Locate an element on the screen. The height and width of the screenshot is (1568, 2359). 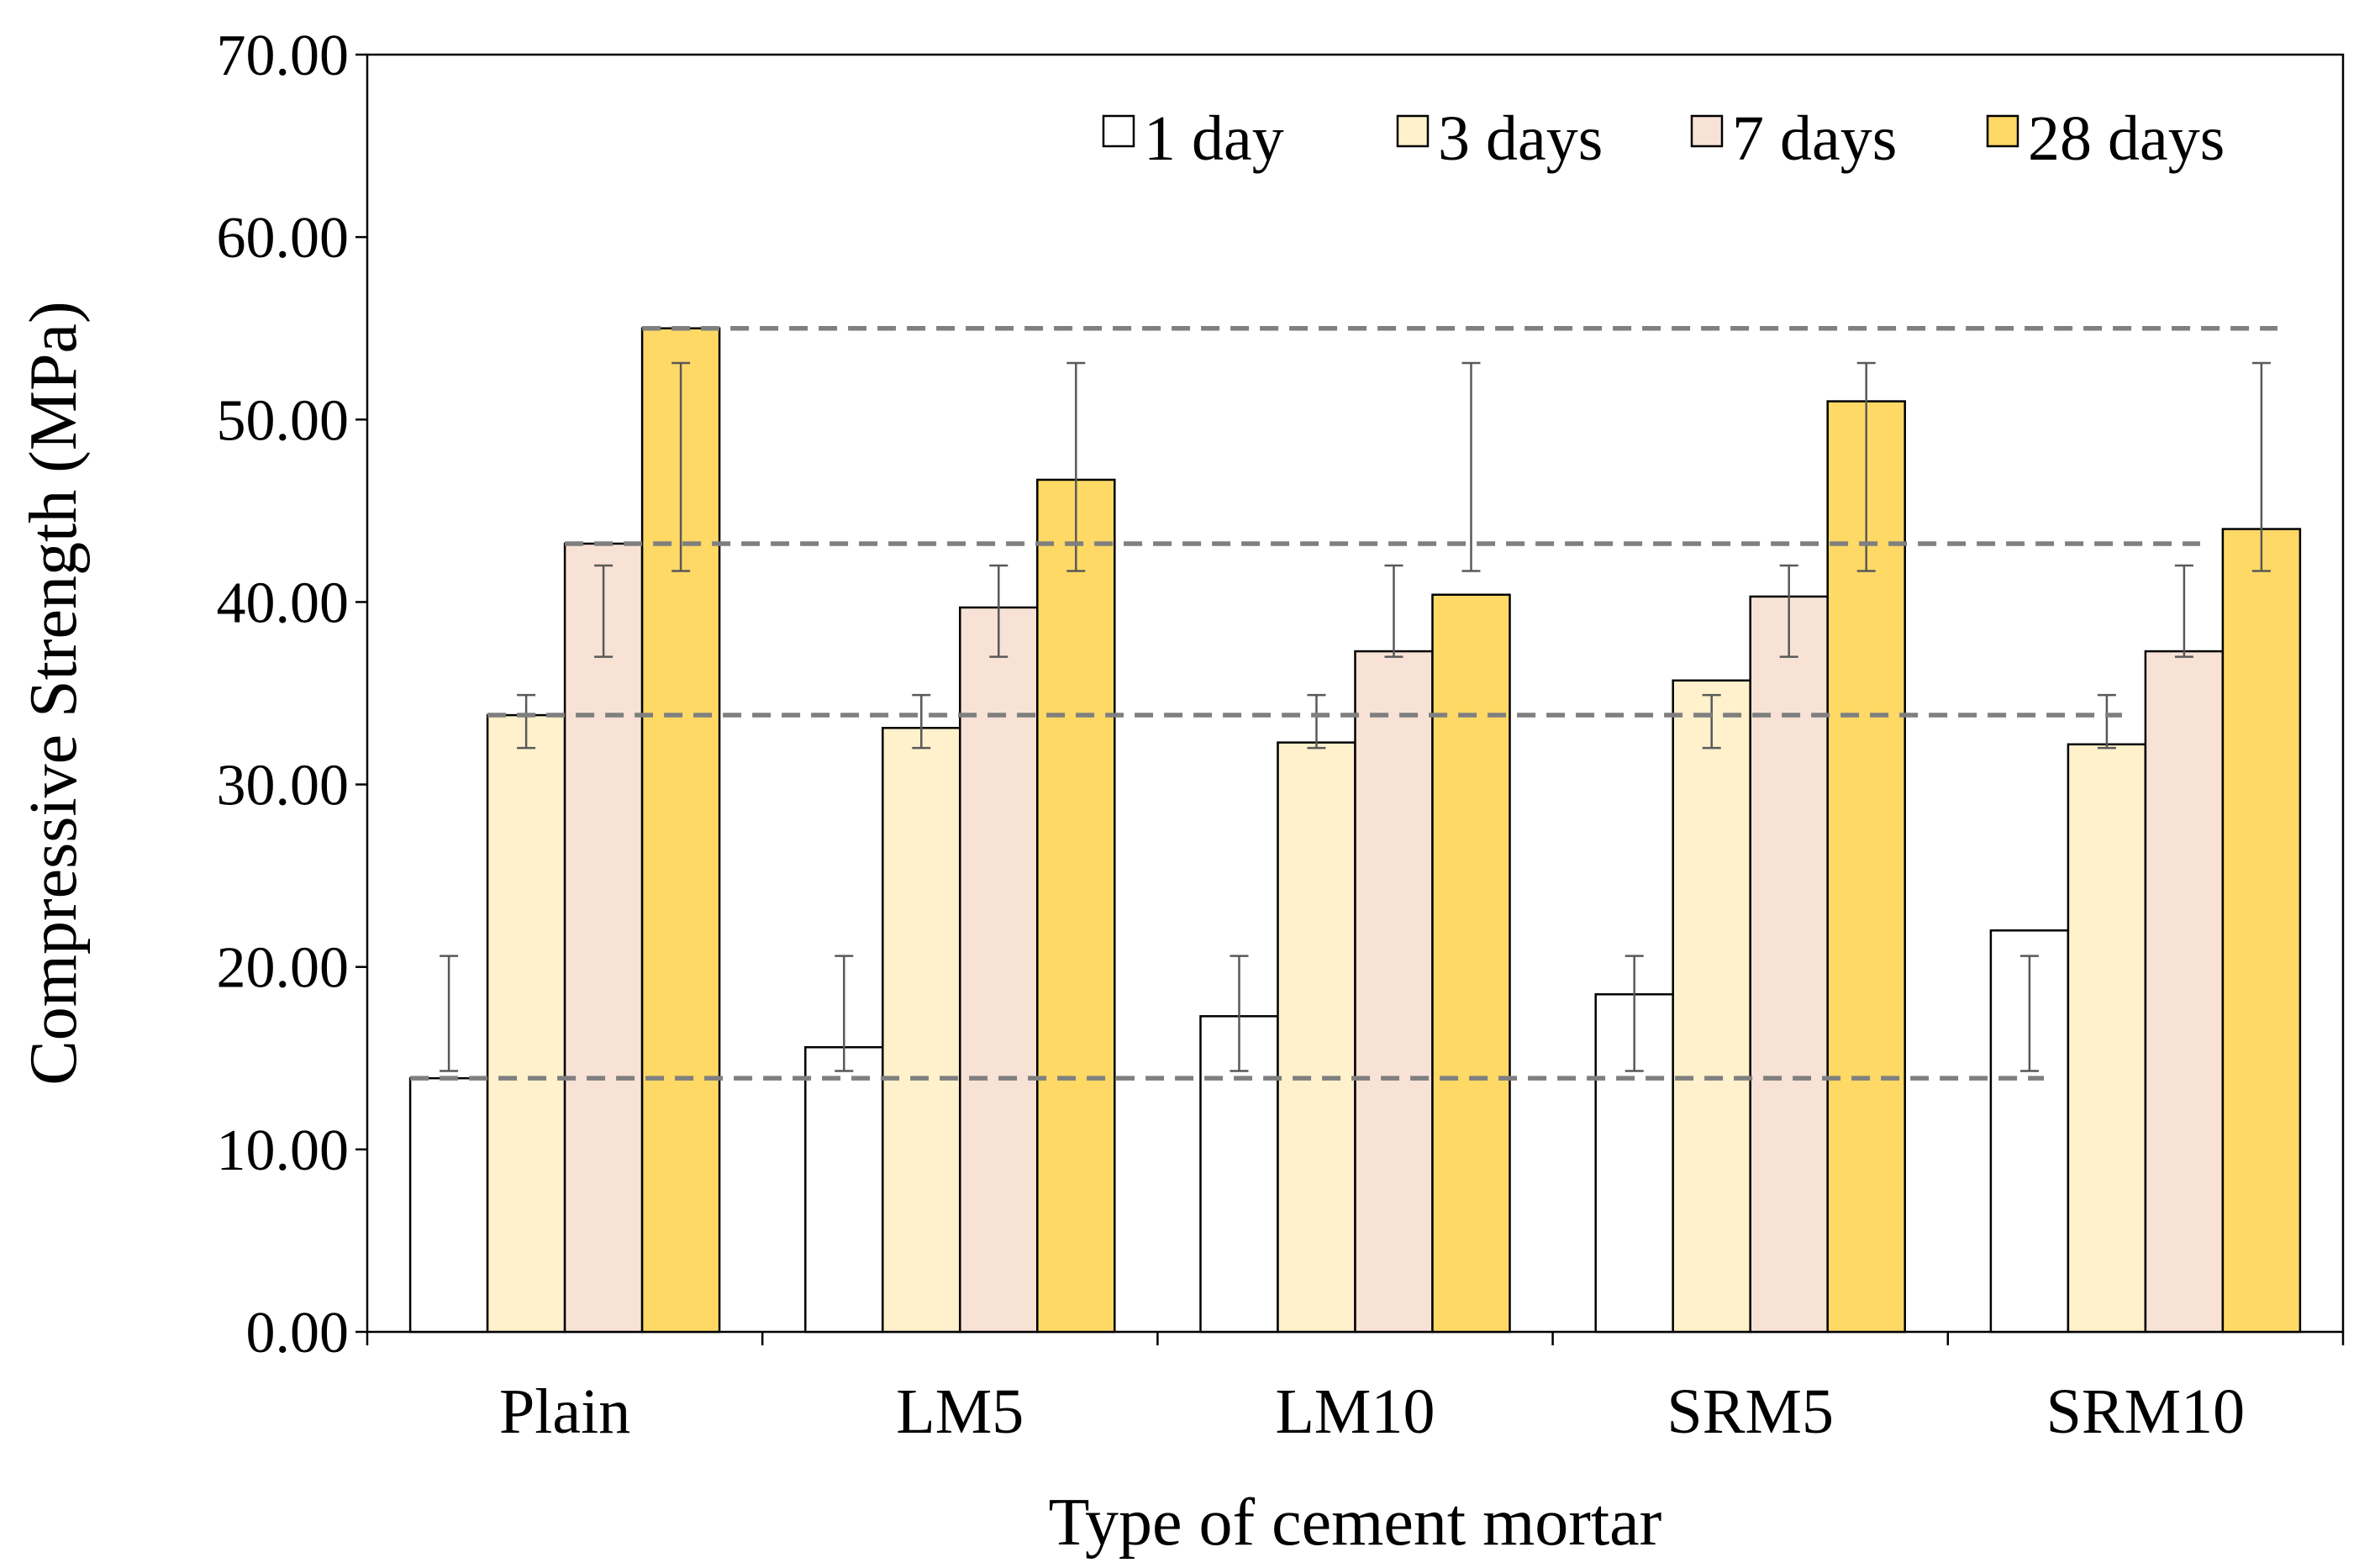
category-label: Plain is located at coordinates (564, 1412).